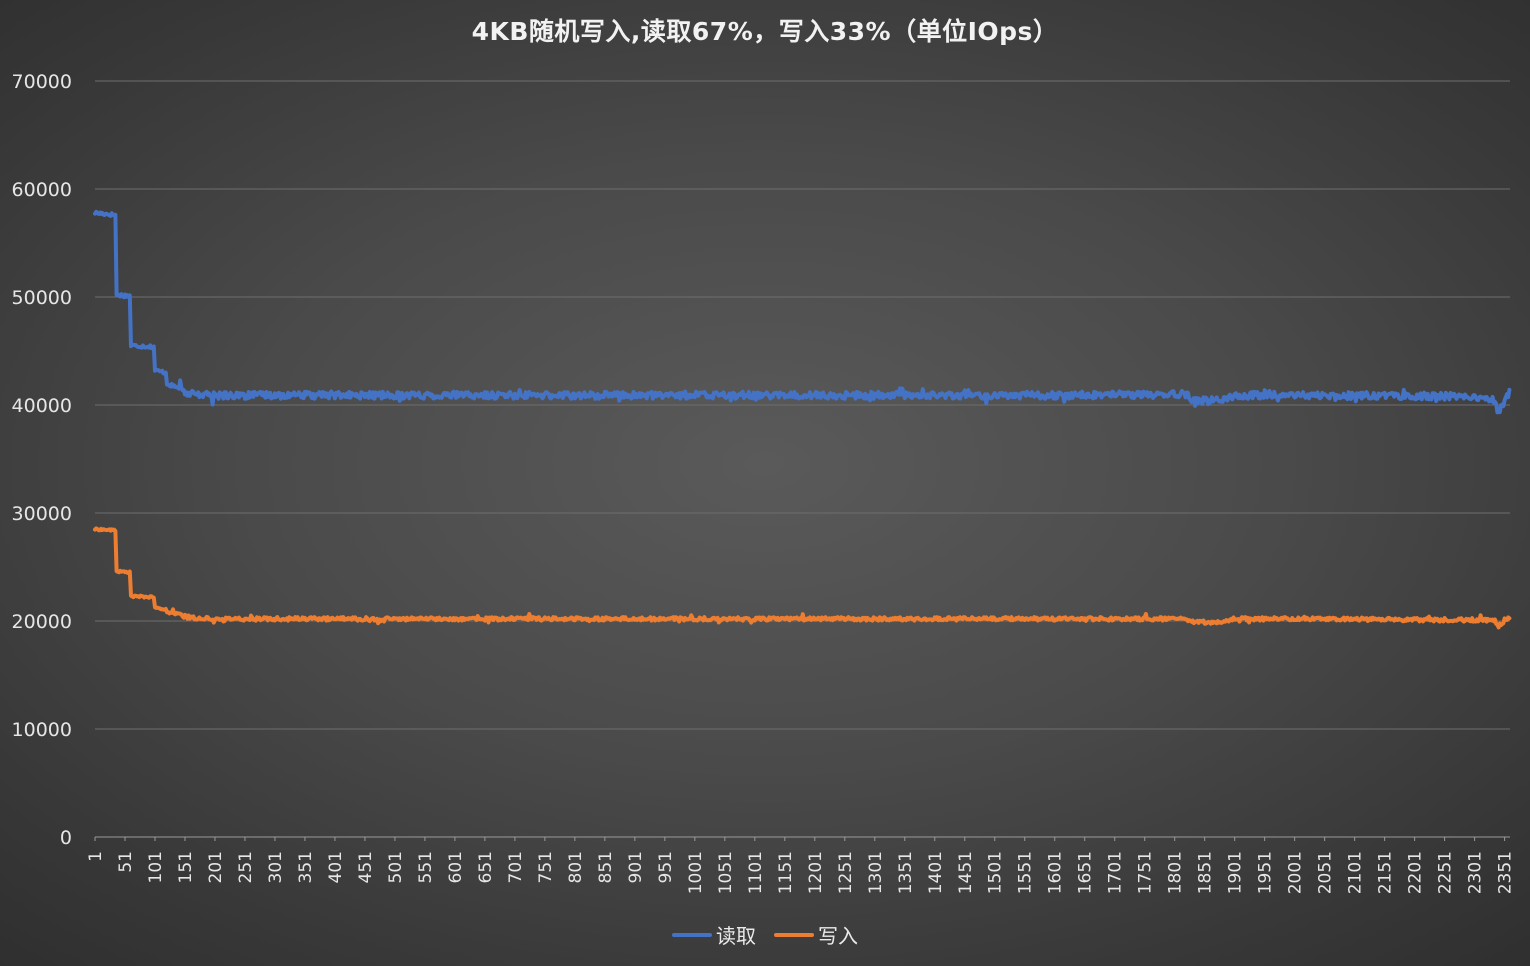 This screenshot has height=966, width=1530. Describe the element at coordinates (42, 622) in the screenshot. I see `y-tick-label: 20000` at that location.